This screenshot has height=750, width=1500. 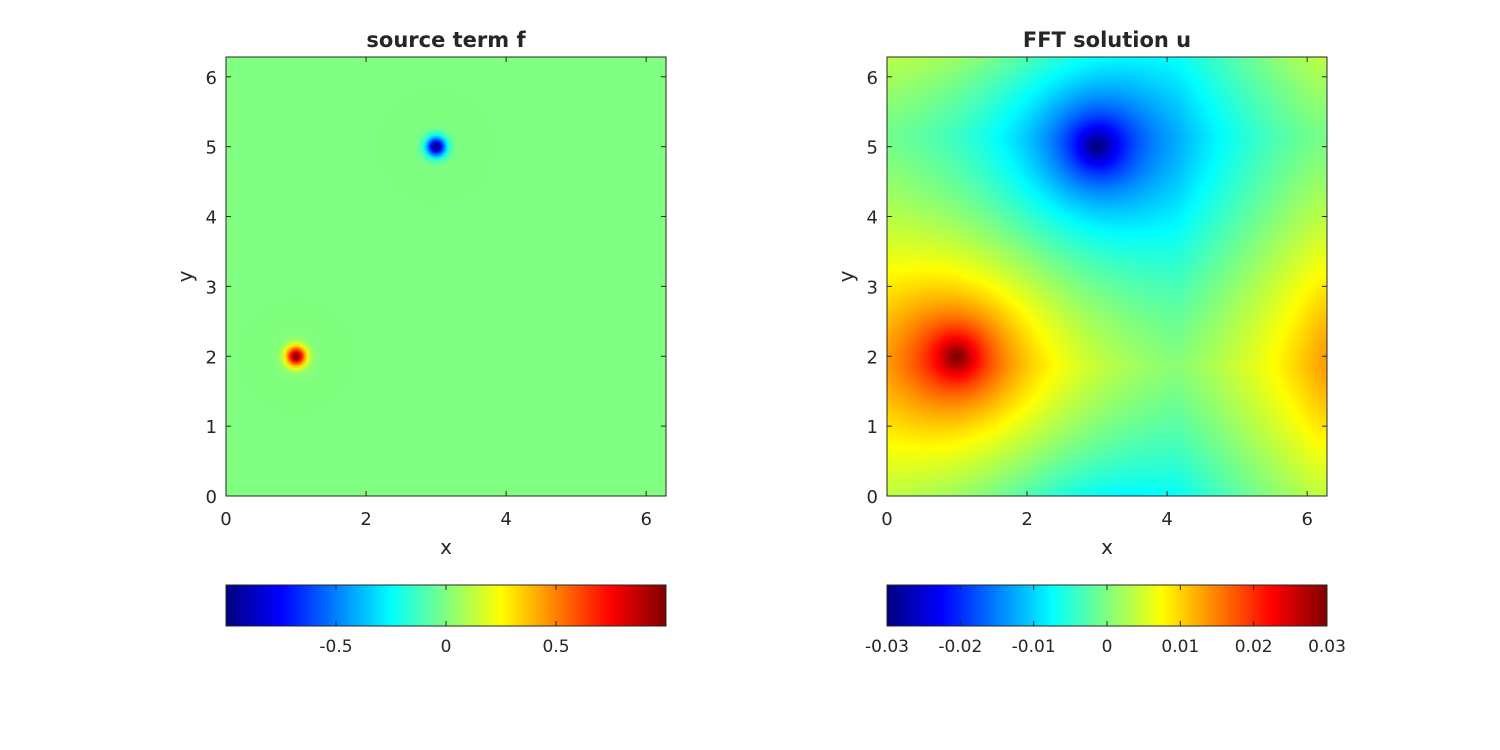 What do you see at coordinates (335, 647) in the screenshot?
I see `colorbar-tick-label: -0.5` at bounding box center [335, 647].